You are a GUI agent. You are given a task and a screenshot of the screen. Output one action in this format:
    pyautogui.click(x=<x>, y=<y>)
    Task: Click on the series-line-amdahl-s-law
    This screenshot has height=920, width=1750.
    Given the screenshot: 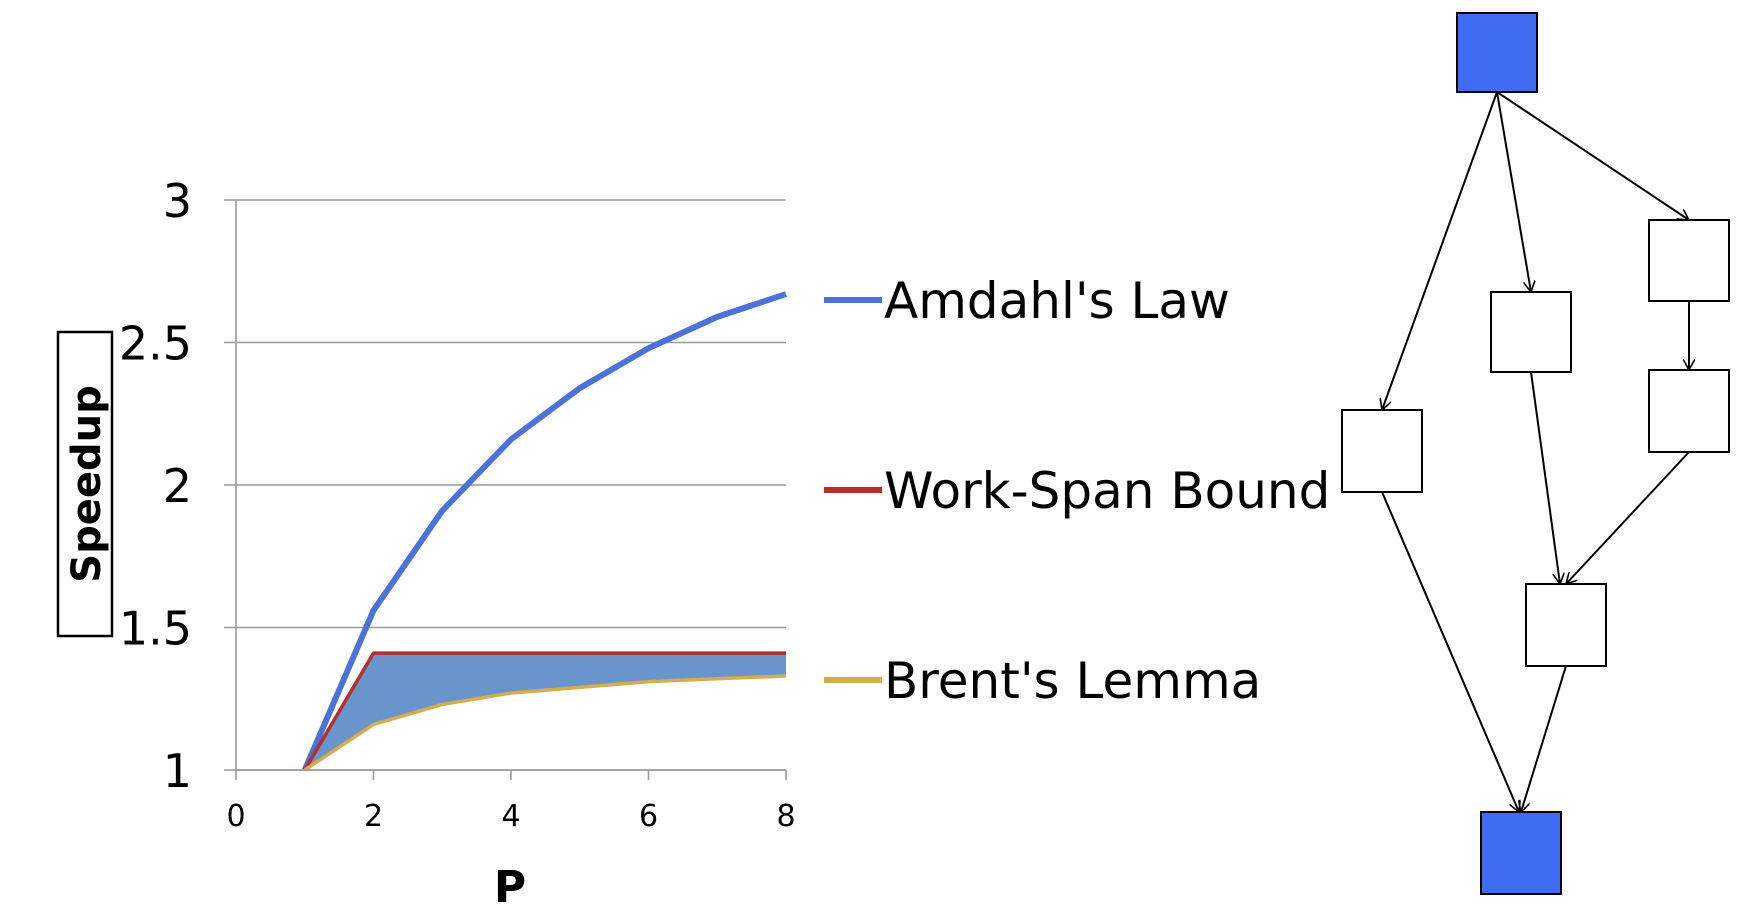 What is the action you would take?
    pyautogui.click(x=544, y=531)
    